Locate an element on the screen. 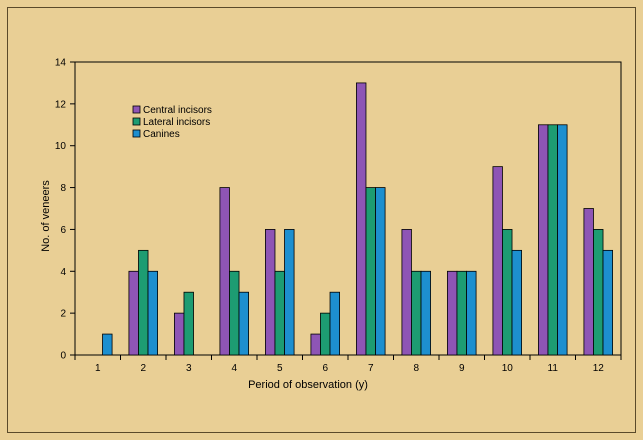 This screenshot has height=440, width=643. x-tick-label: 11 is located at coordinates (553, 368).